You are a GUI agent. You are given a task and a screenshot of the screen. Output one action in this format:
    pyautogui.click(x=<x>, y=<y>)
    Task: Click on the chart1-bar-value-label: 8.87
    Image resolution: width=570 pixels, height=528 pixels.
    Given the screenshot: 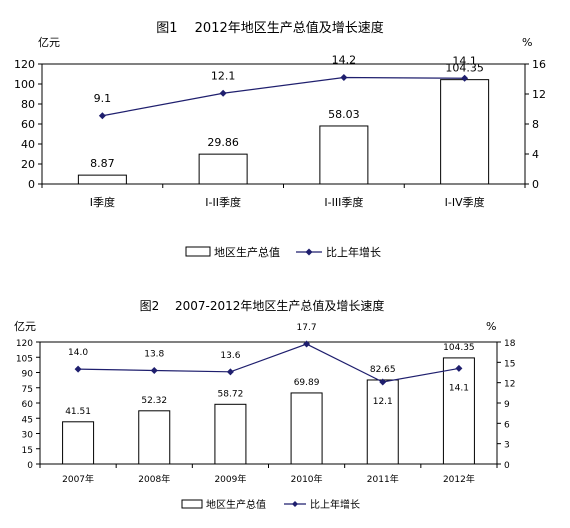 What is the action you would take?
    pyautogui.click(x=102, y=163)
    